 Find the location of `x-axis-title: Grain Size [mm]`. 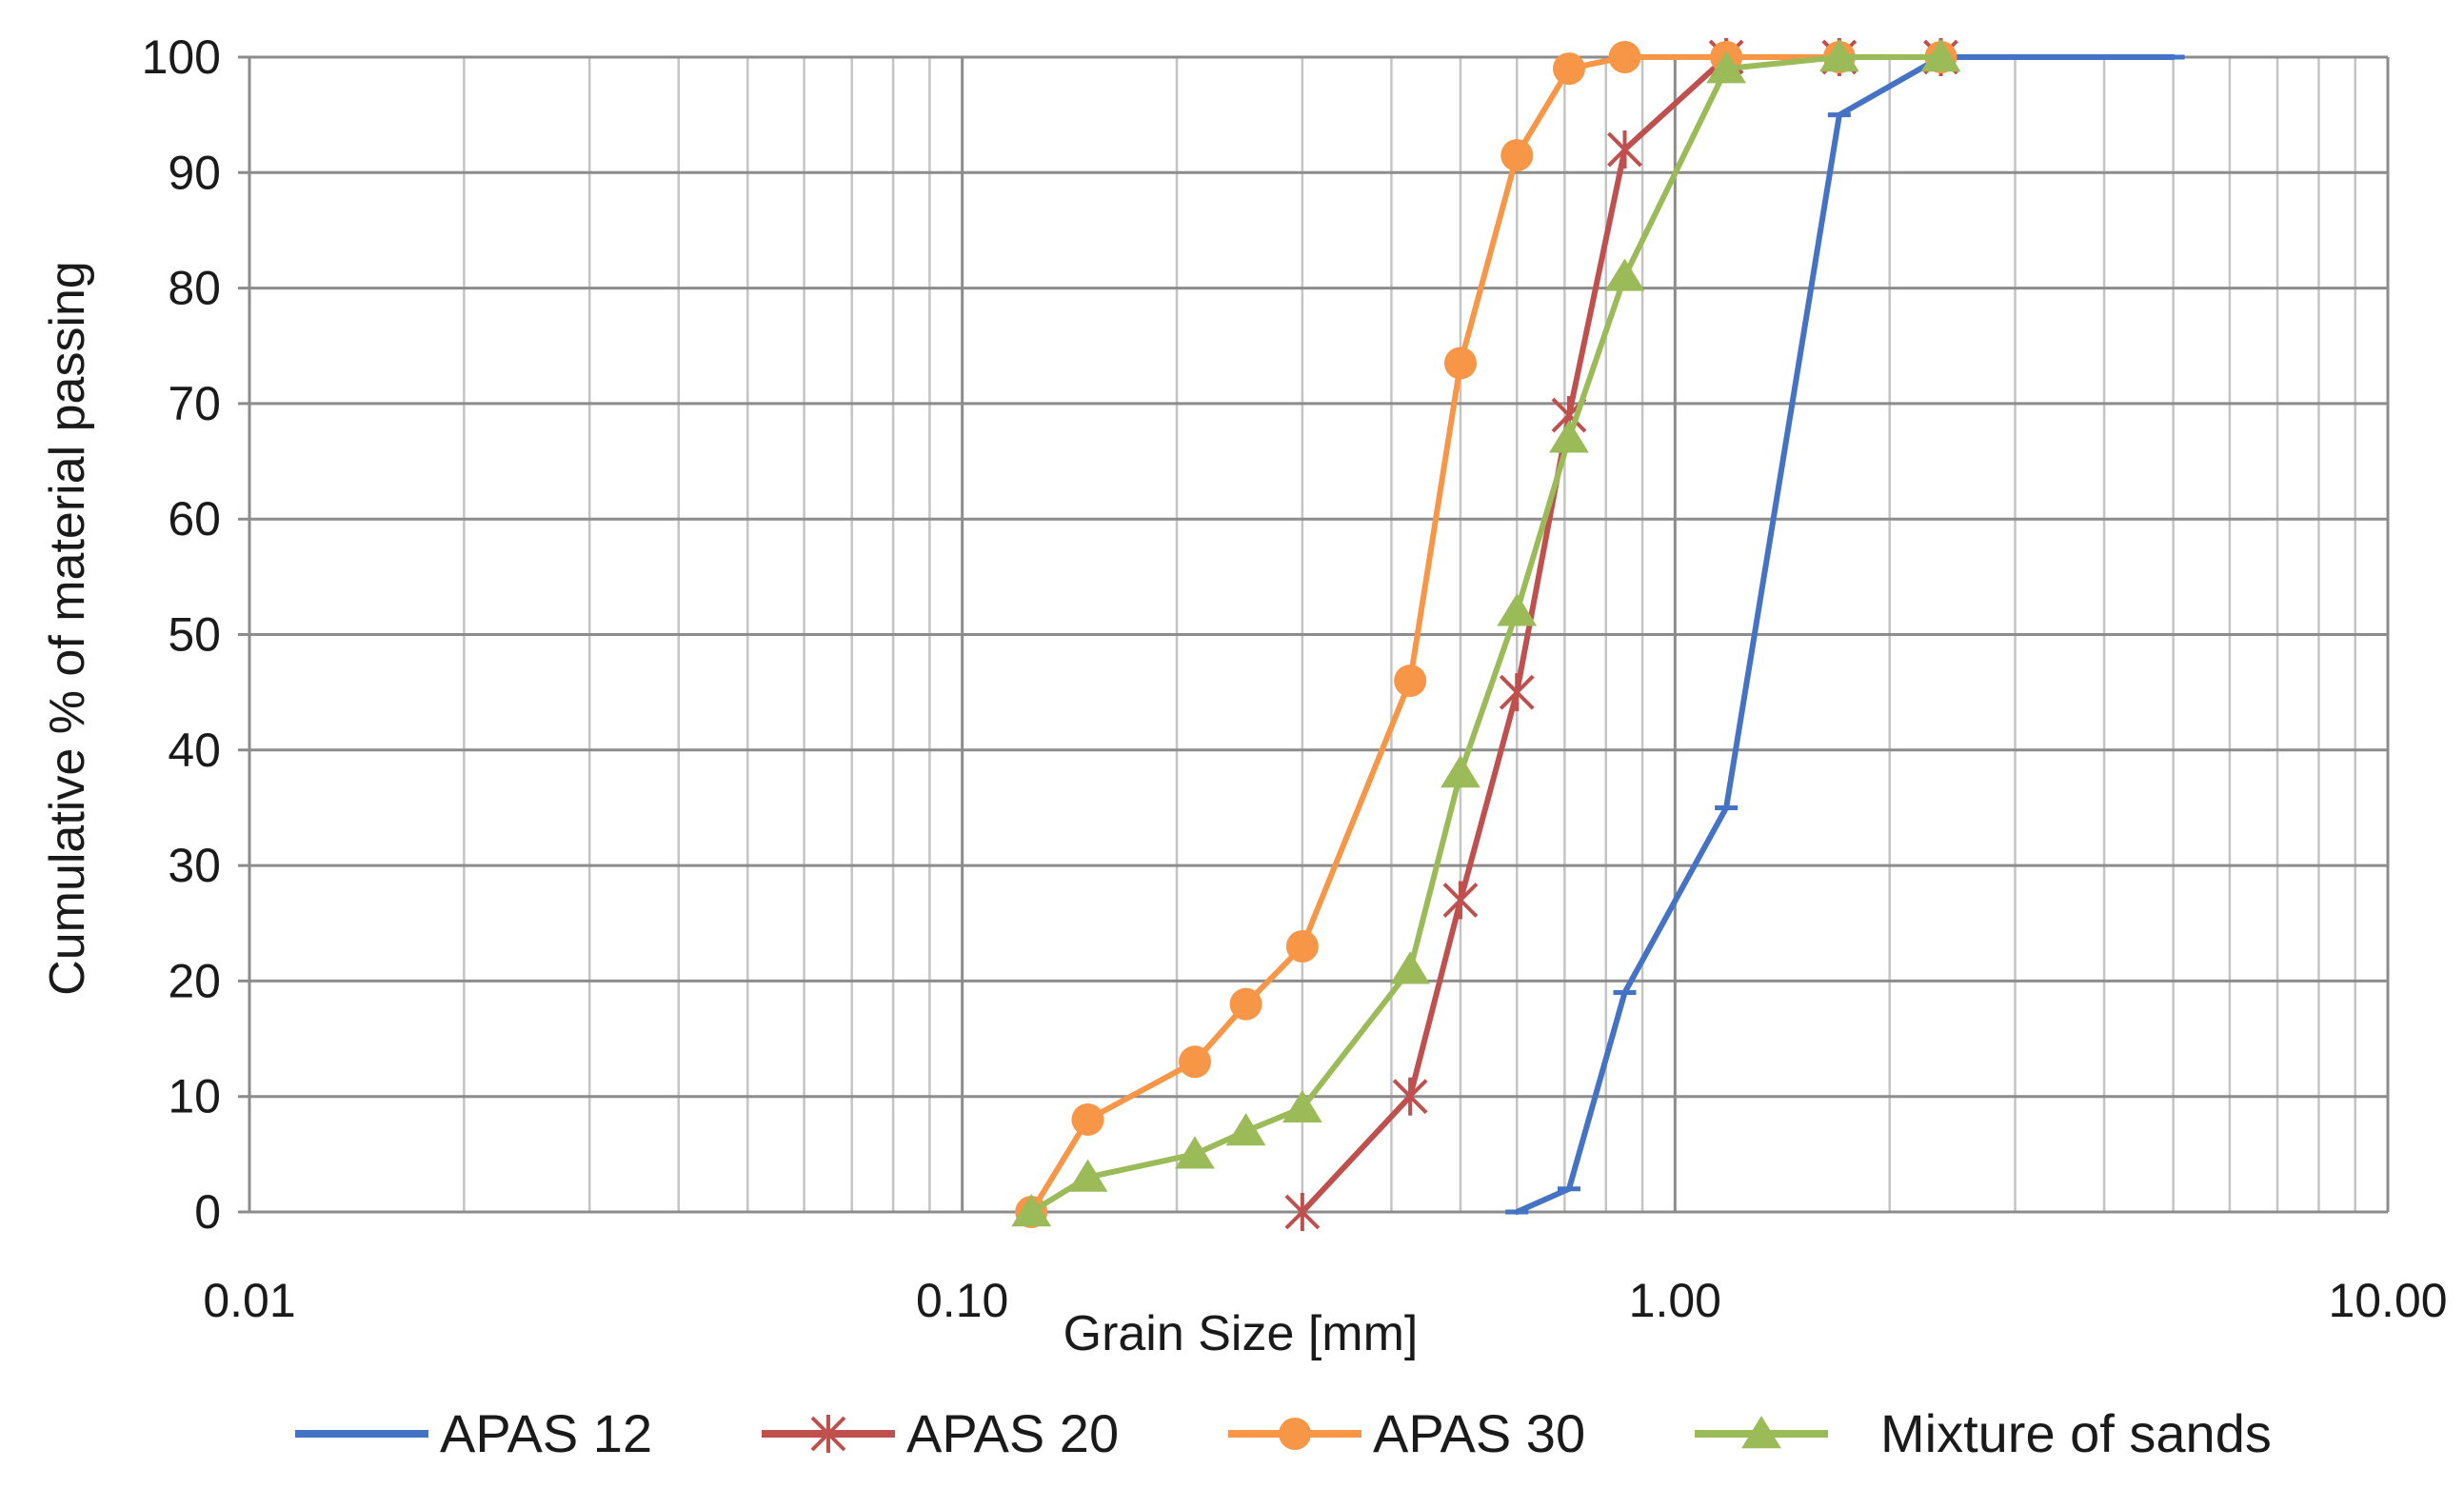

x-axis-title: Grain Size [mm] is located at coordinates (1241, 1333).